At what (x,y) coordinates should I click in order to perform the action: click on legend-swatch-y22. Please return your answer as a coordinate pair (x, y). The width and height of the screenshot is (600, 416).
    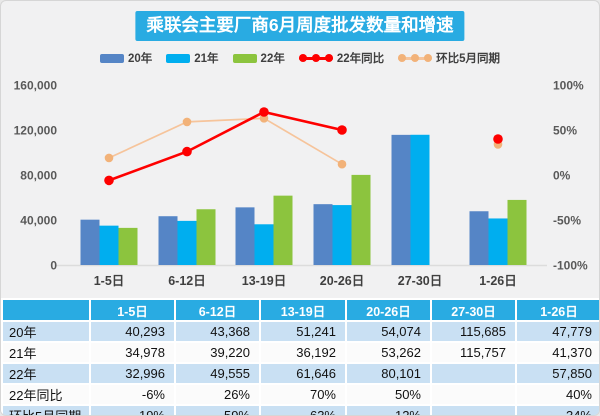
    Looking at the image, I should click on (244, 58).